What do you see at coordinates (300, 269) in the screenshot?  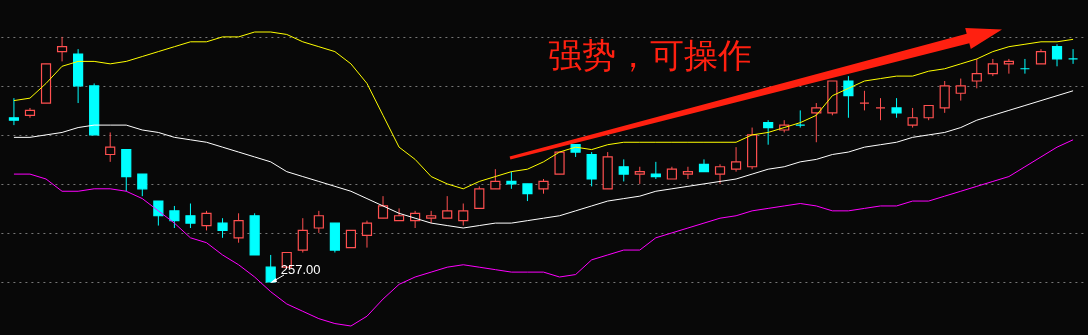 I see `annotation: 257.00` at bounding box center [300, 269].